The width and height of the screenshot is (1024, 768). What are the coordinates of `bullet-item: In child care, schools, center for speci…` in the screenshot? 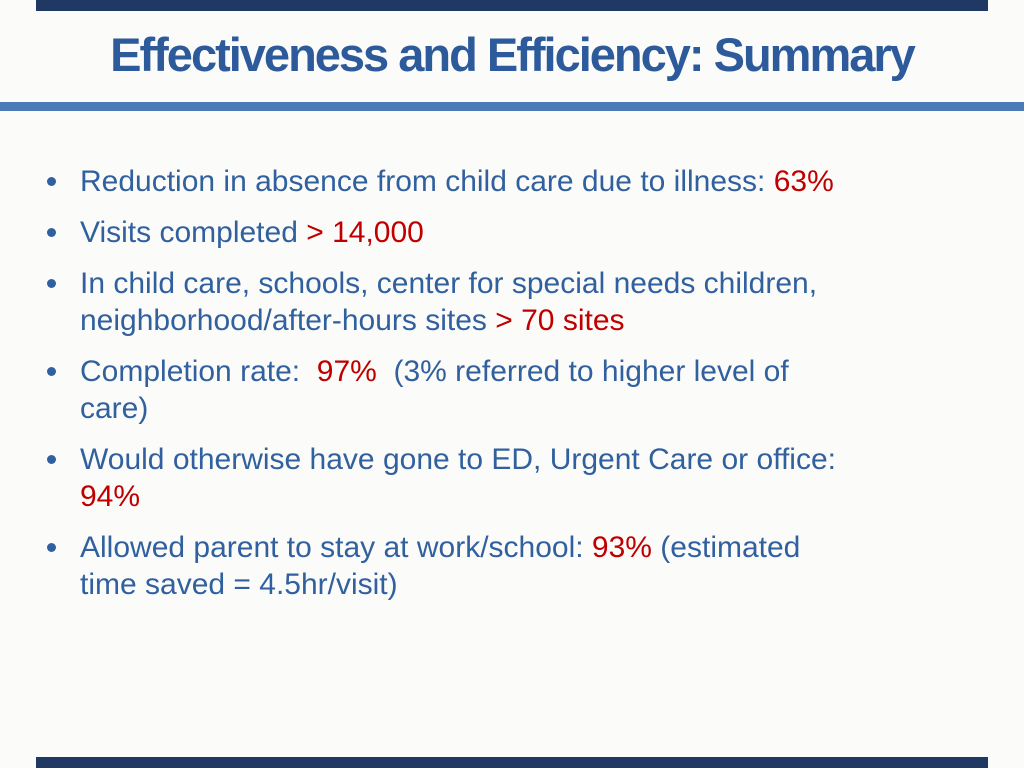 It's located at (534, 302).